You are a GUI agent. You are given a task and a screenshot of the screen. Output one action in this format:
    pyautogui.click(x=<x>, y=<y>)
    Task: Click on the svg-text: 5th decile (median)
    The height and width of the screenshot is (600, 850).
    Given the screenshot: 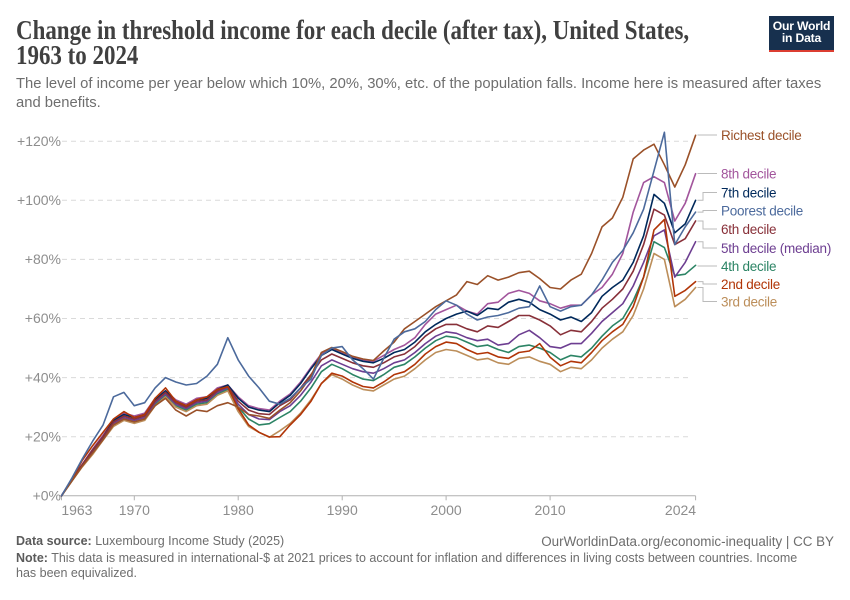 What is the action you would take?
    pyautogui.click(x=776, y=248)
    